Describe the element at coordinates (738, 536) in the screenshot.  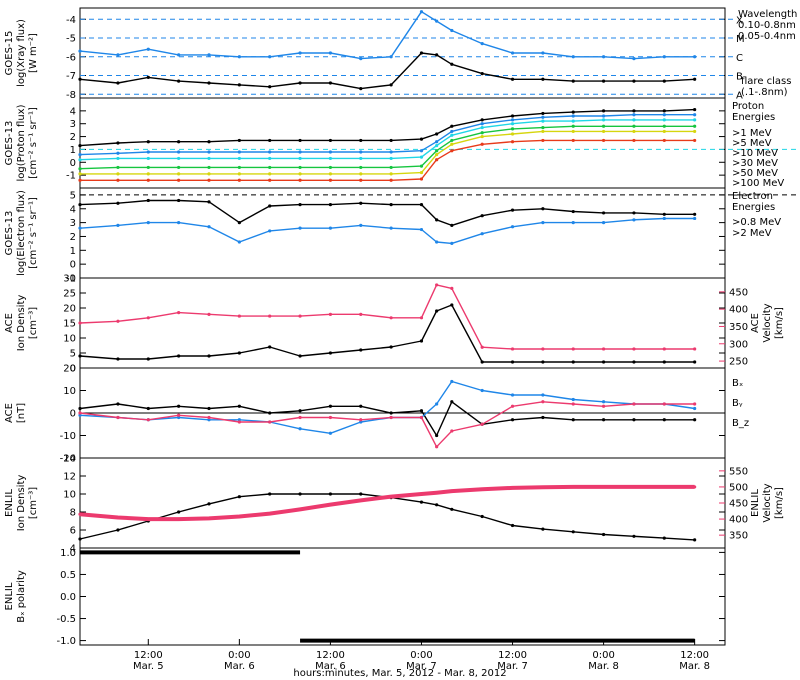
I see `right-y-tick-label: 350` at that location.